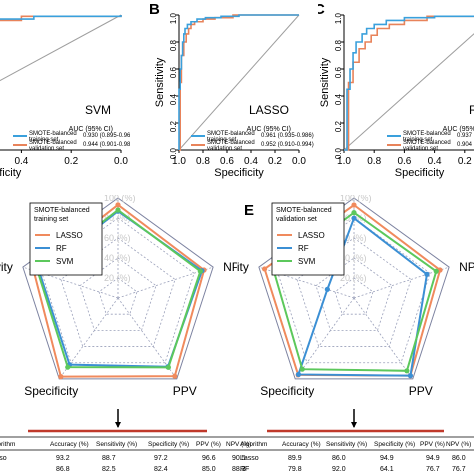 The width and height of the screenshot is (474, 474). Describe the element at coordinates (222, 267) in the screenshot. I see `radar-axis-label: Sensitivity` at that location.